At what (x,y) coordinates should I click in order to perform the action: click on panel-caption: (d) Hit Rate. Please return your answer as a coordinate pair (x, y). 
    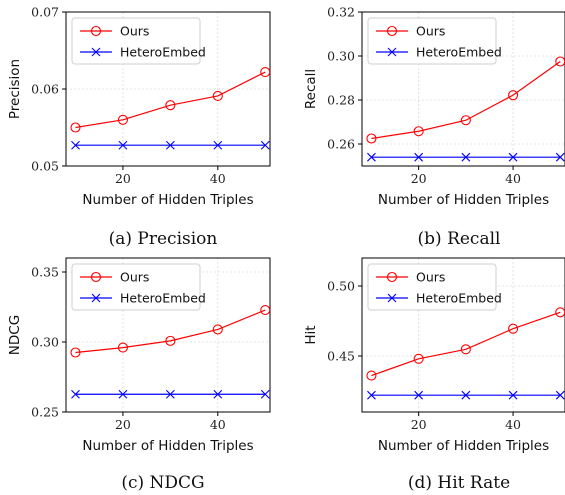
    Looking at the image, I should click on (459, 483).